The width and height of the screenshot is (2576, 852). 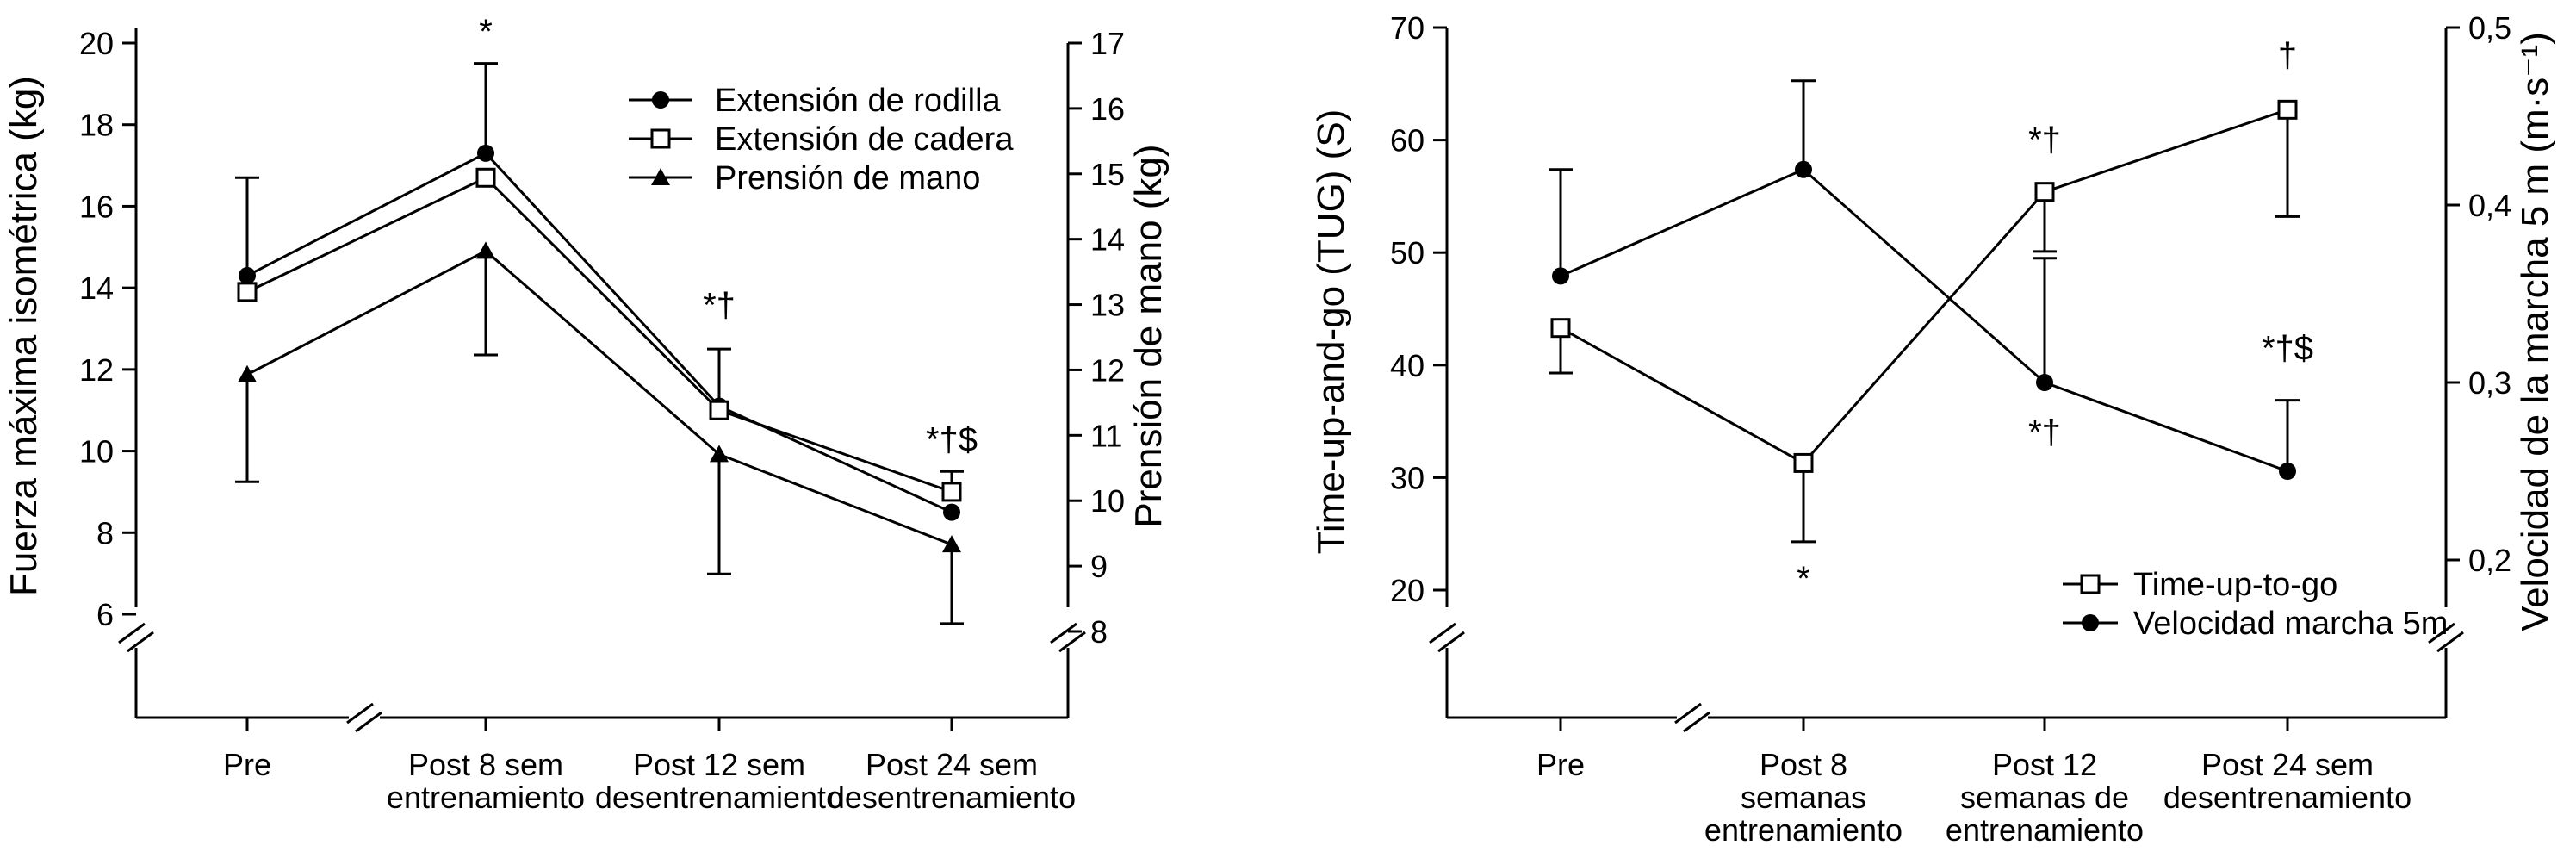 What do you see at coordinates (1107, 305) in the screenshot?
I see `chart1-right-tick-label: 13` at bounding box center [1107, 305].